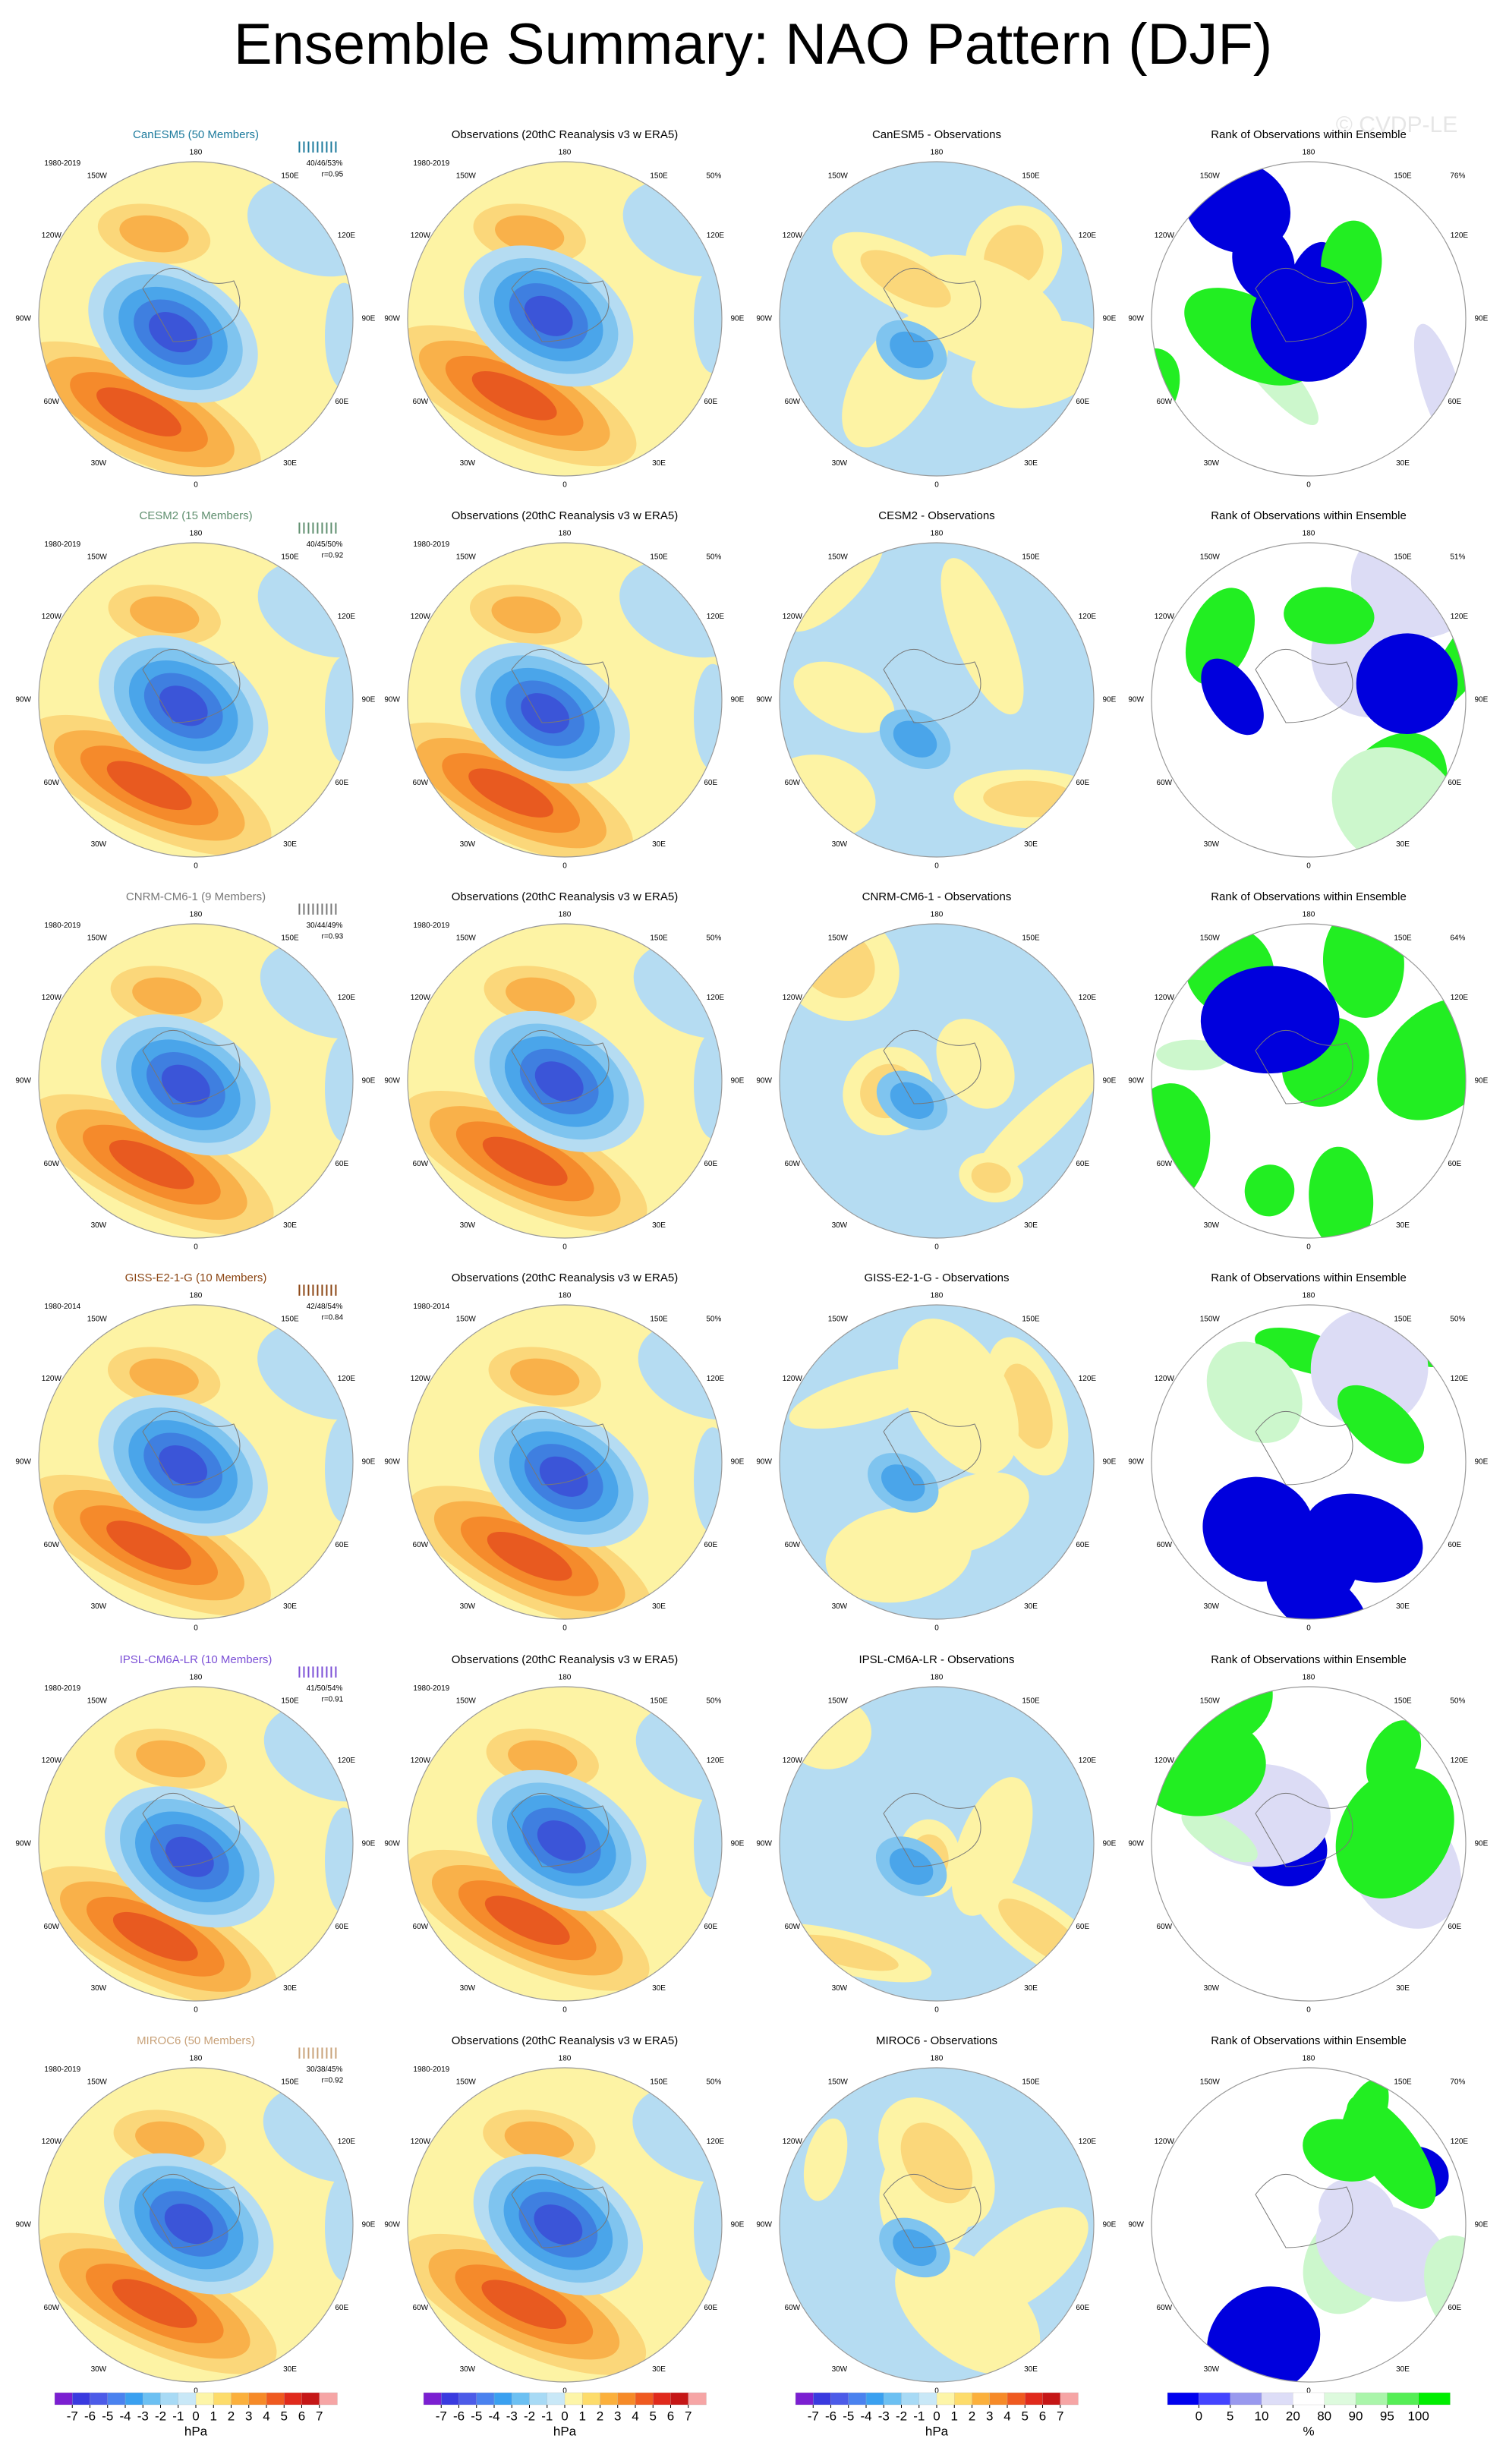  I want to click on colorbar-label: -2, so click(529, 2416).